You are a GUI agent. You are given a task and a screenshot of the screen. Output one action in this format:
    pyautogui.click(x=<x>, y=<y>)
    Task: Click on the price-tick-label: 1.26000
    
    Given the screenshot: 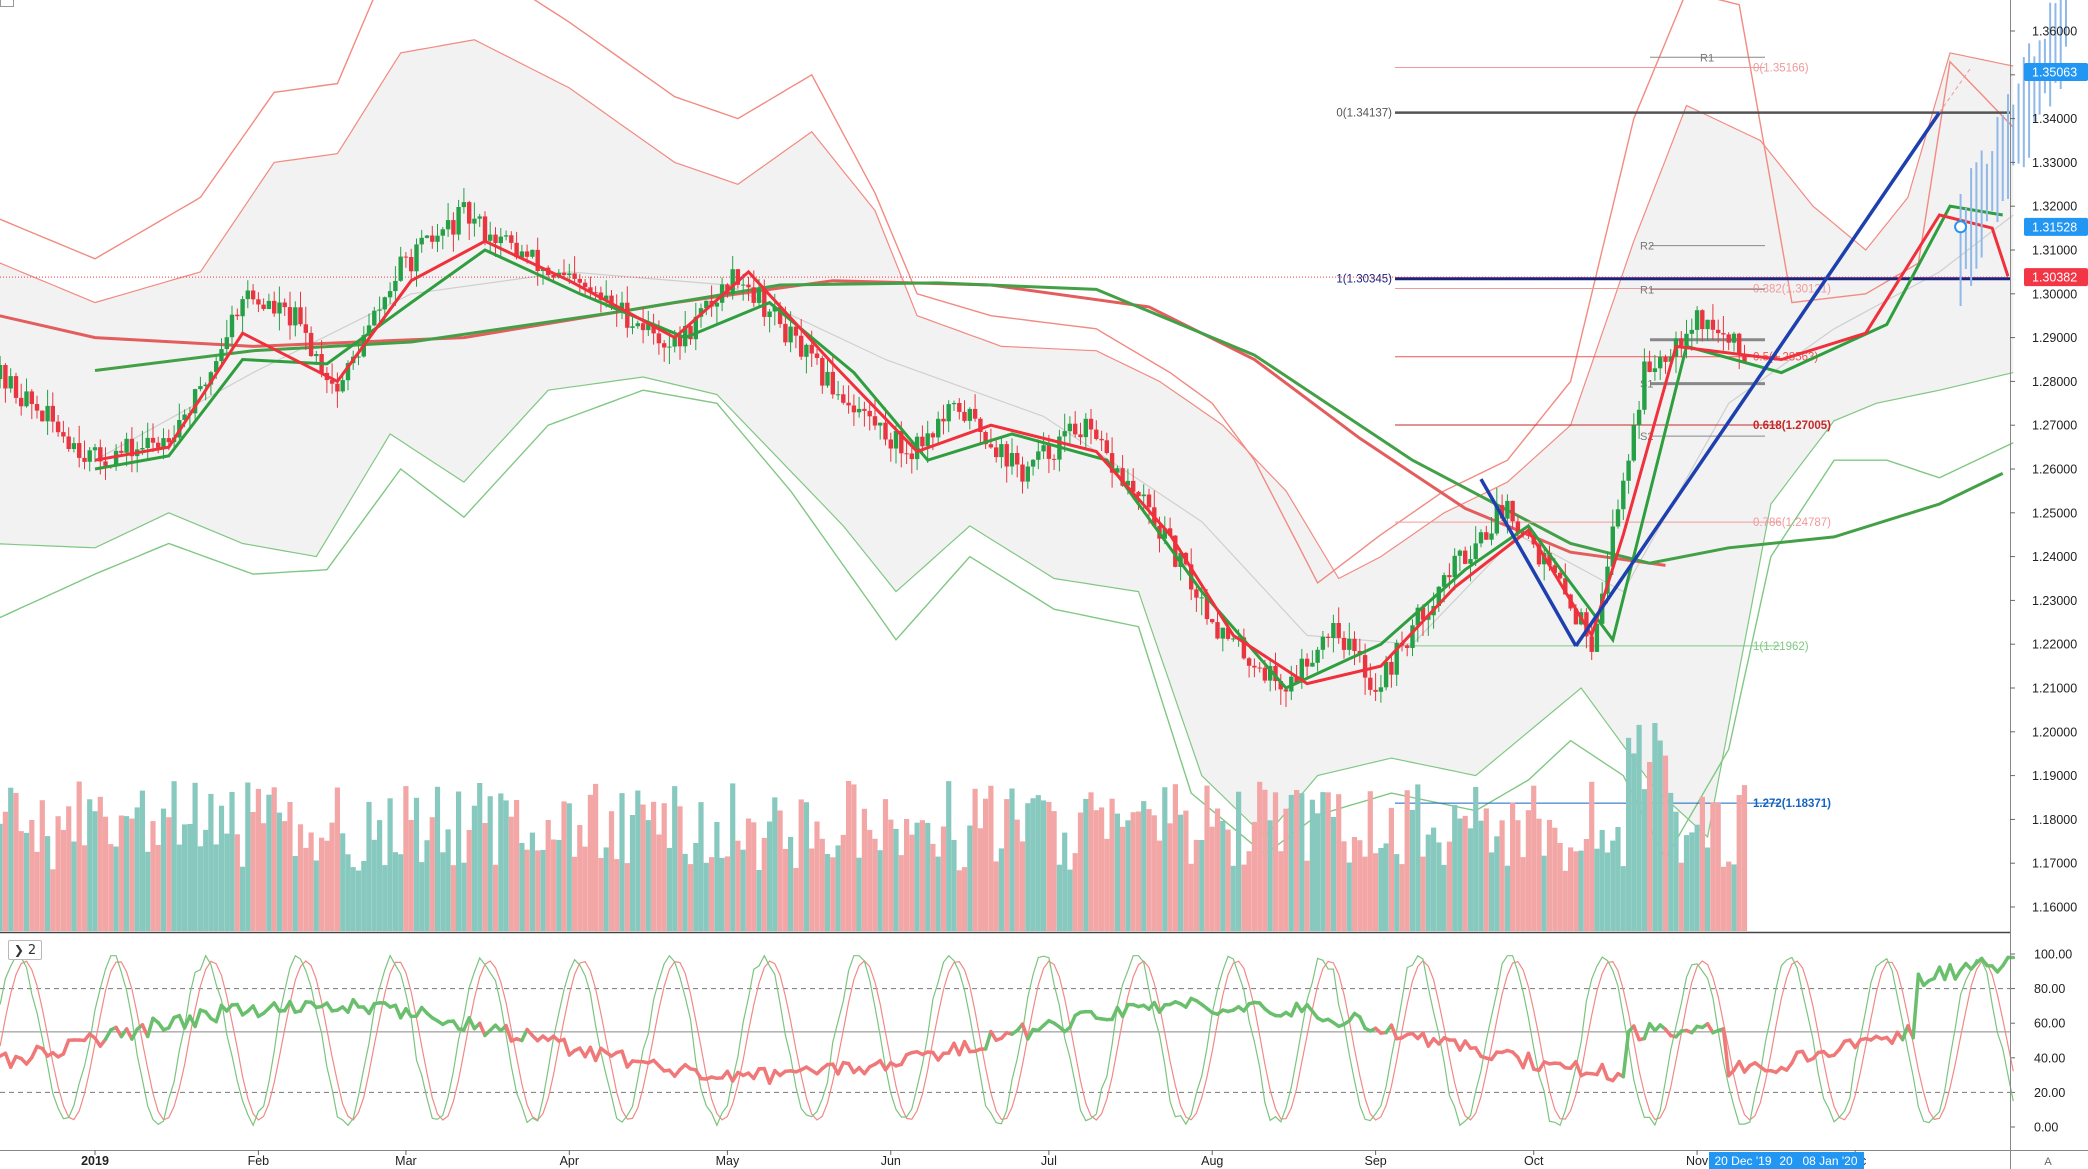 What is the action you would take?
    pyautogui.click(x=2054, y=470)
    